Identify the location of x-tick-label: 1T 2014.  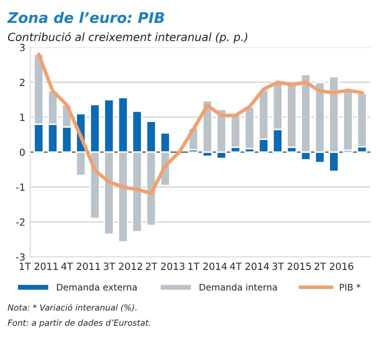
(207, 266).